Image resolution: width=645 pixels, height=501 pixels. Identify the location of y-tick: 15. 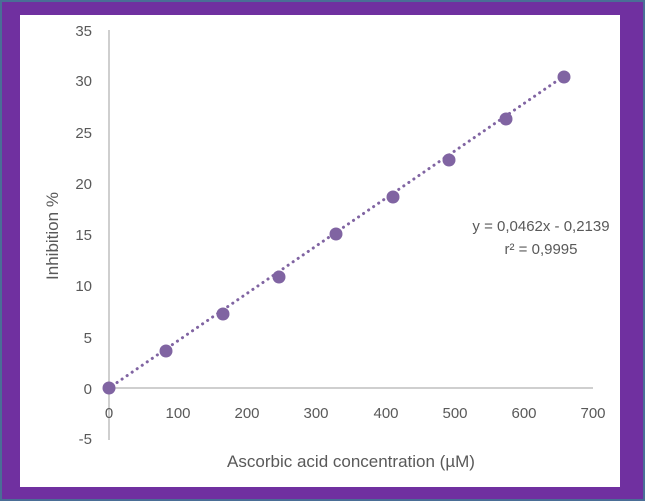
(83, 235).